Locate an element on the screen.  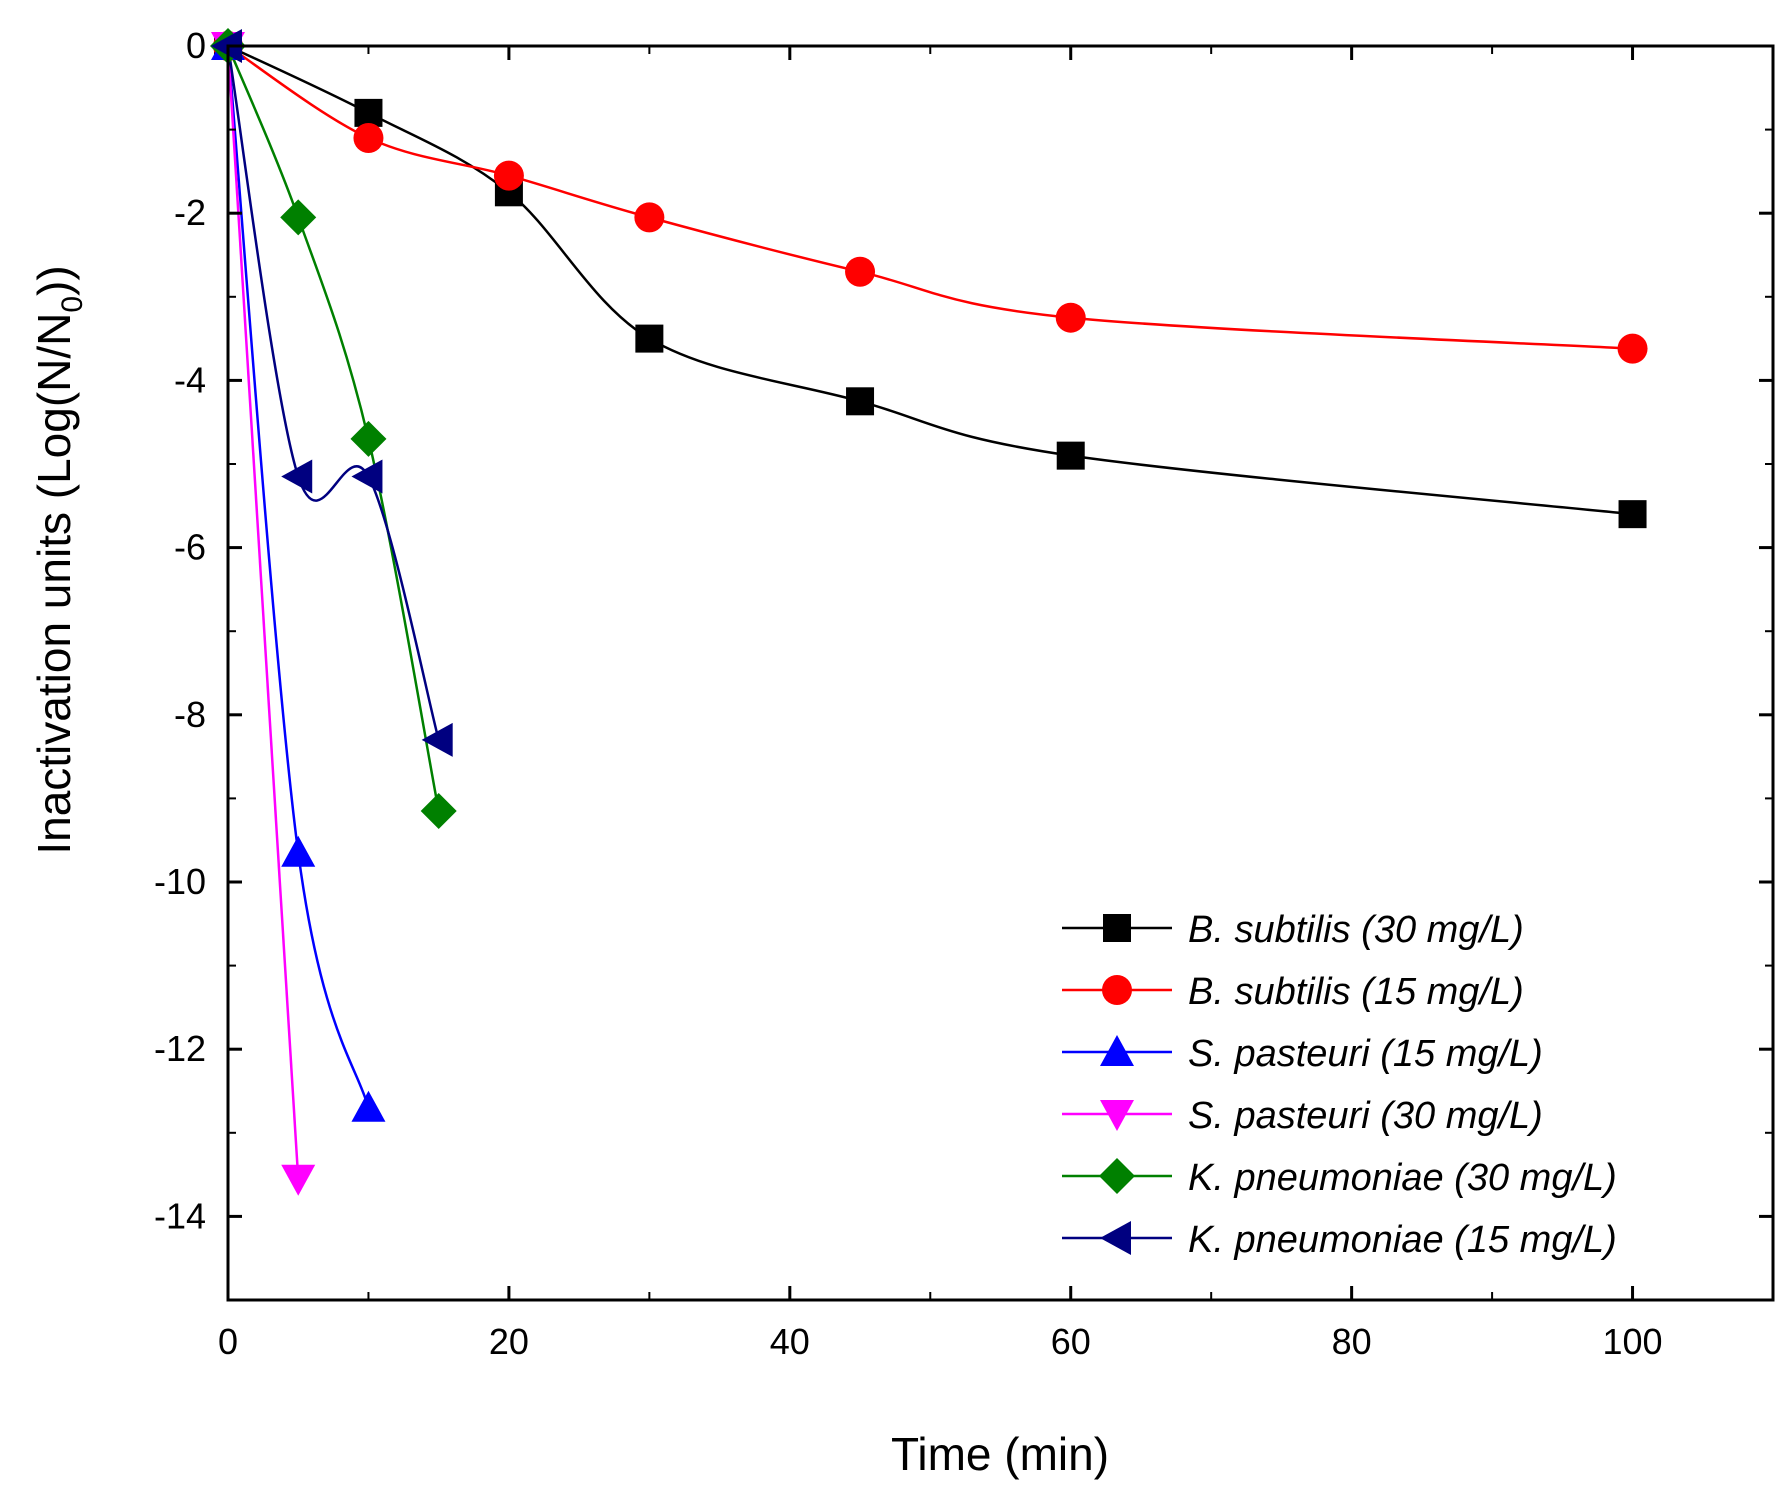
legend-label-3: S. pasteuri (30 mg/L) is located at coordinates (1365, 1116).